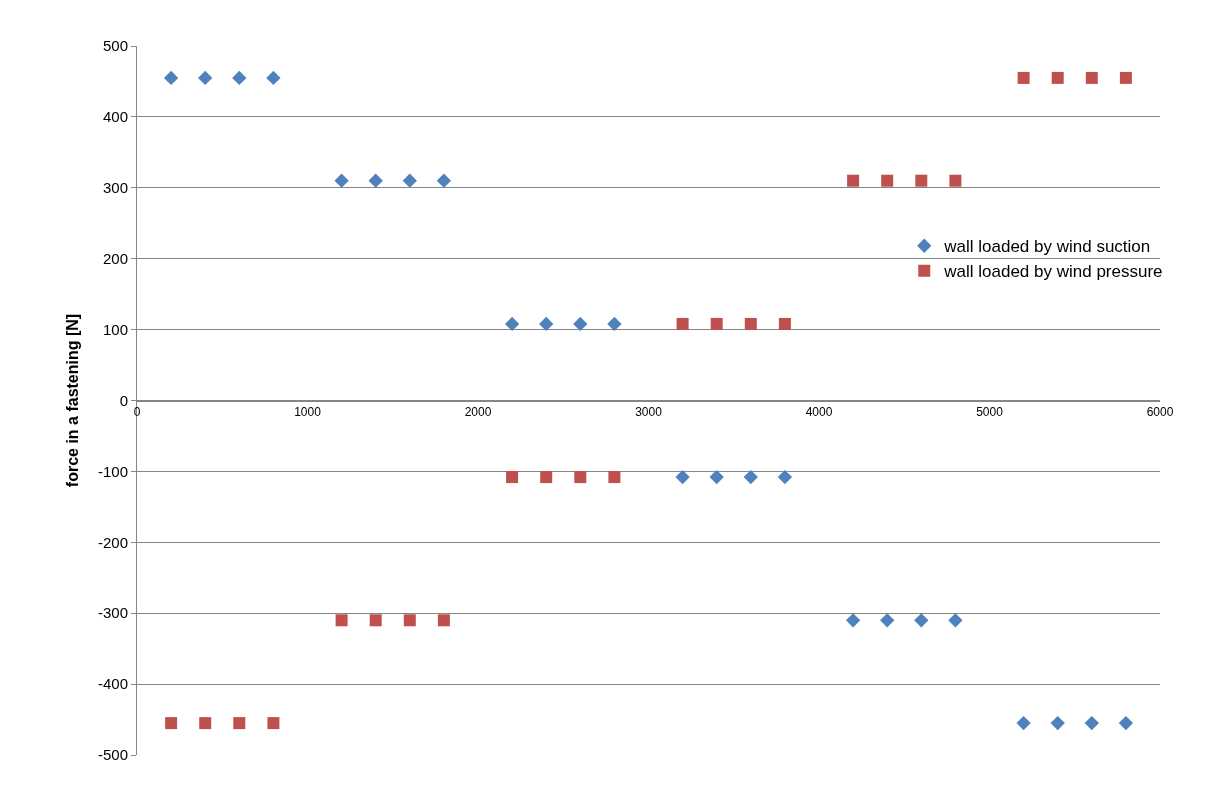  I want to click on y-tick-label: 100, so click(115, 329).